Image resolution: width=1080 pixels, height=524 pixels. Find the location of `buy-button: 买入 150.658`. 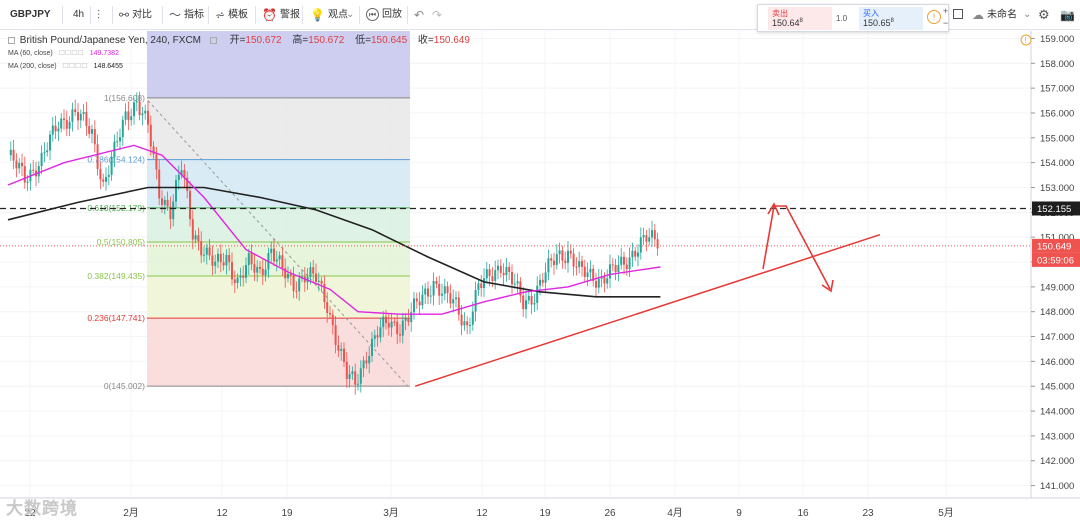

buy-button: 买入 150.658 is located at coordinates (891, 18).